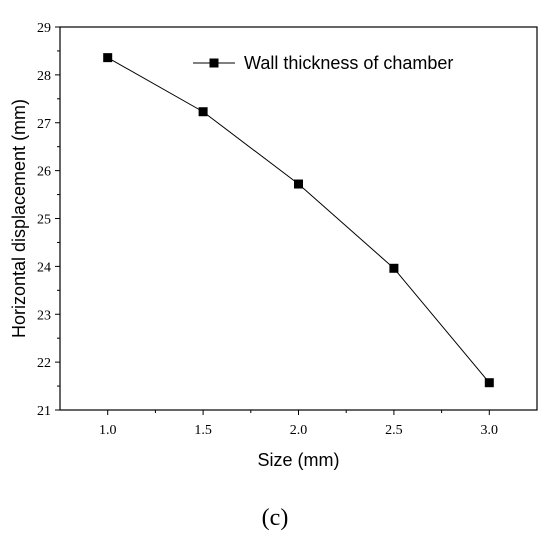 The height and width of the screenshot is (546, 550). I want to click on x-tick-label: 1.5, so click(203, 430).